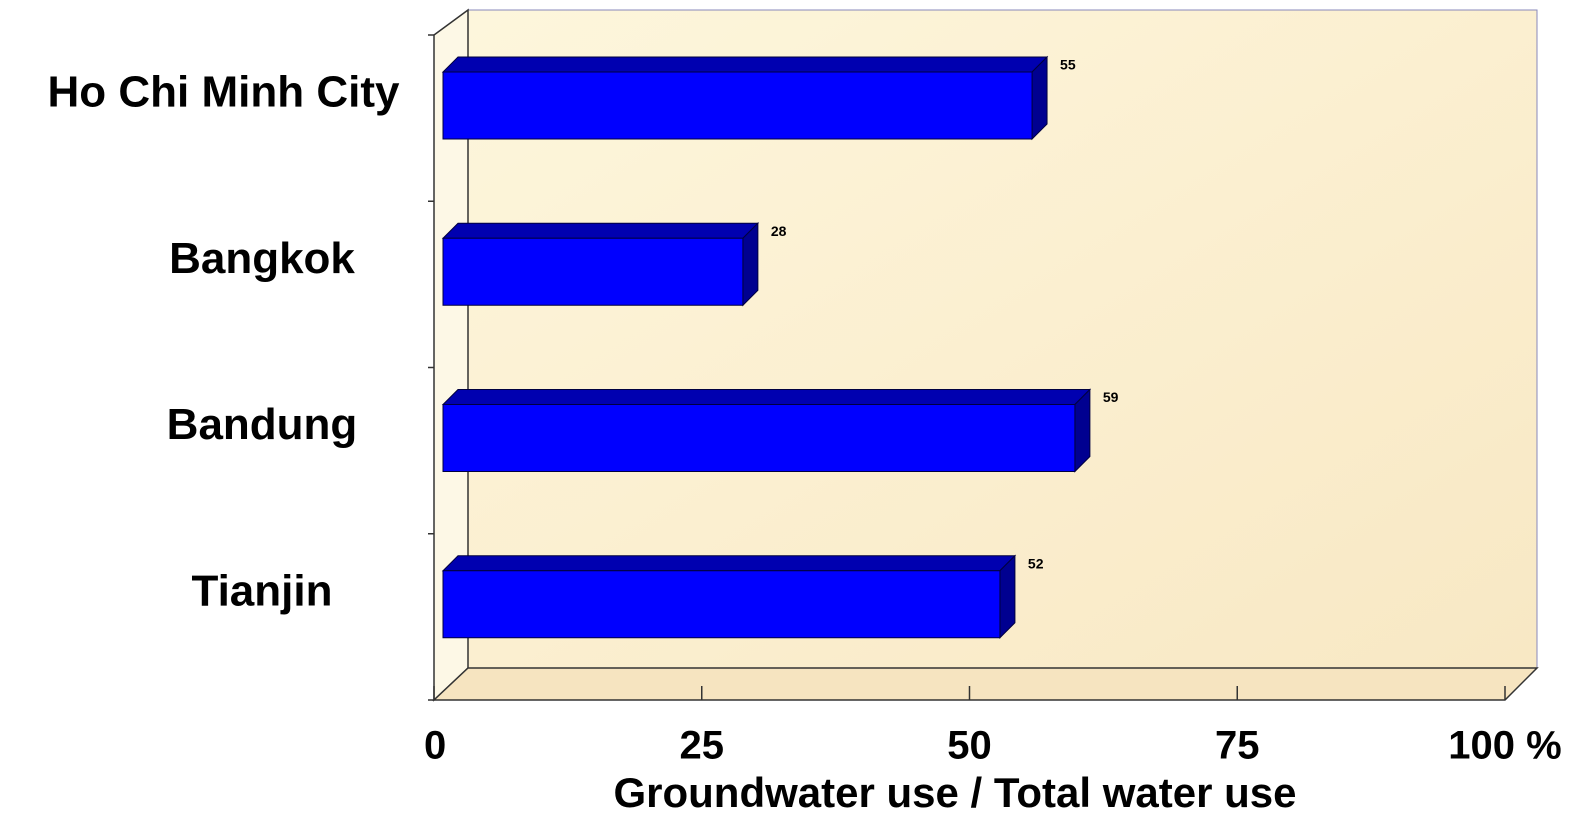 Image resolution: width=1587 pixels, height=827 pixels. Describe the element at coordinates (1068, 65) in the screenshot. I see `data-label: 55` at that location.